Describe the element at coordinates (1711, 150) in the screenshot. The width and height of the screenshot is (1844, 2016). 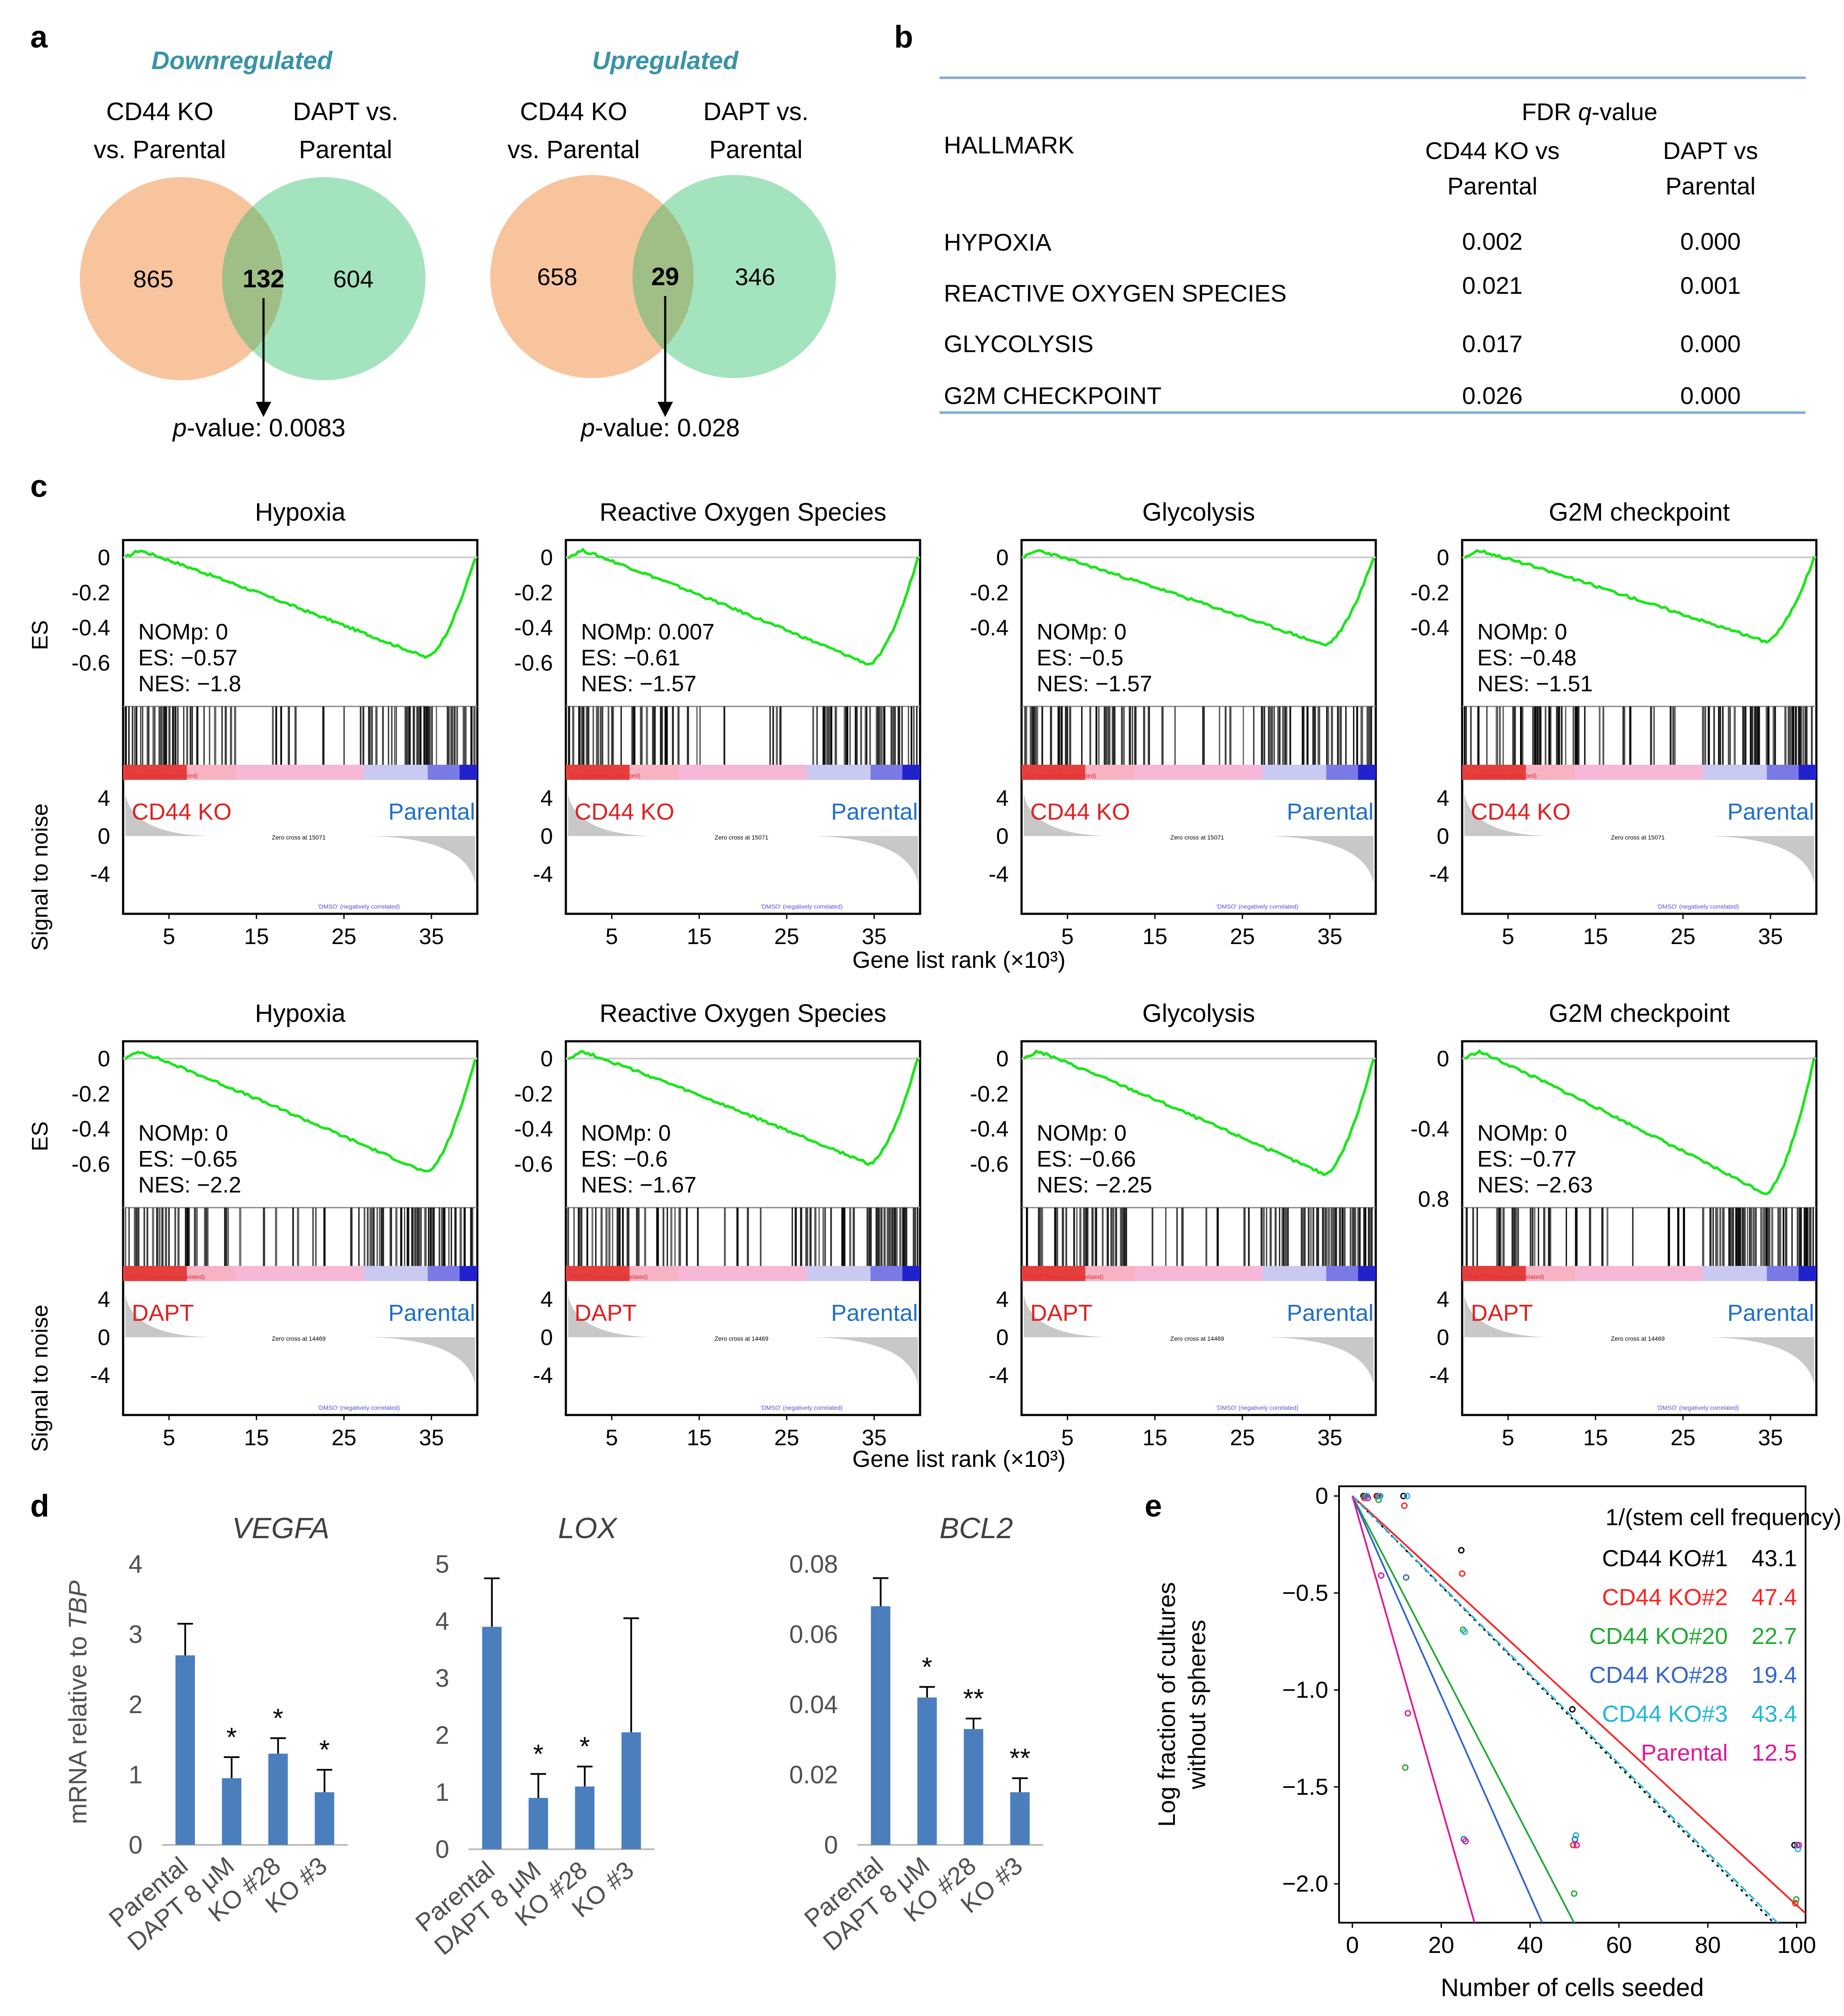
I see `col2-header: DAPT vs` at that location.